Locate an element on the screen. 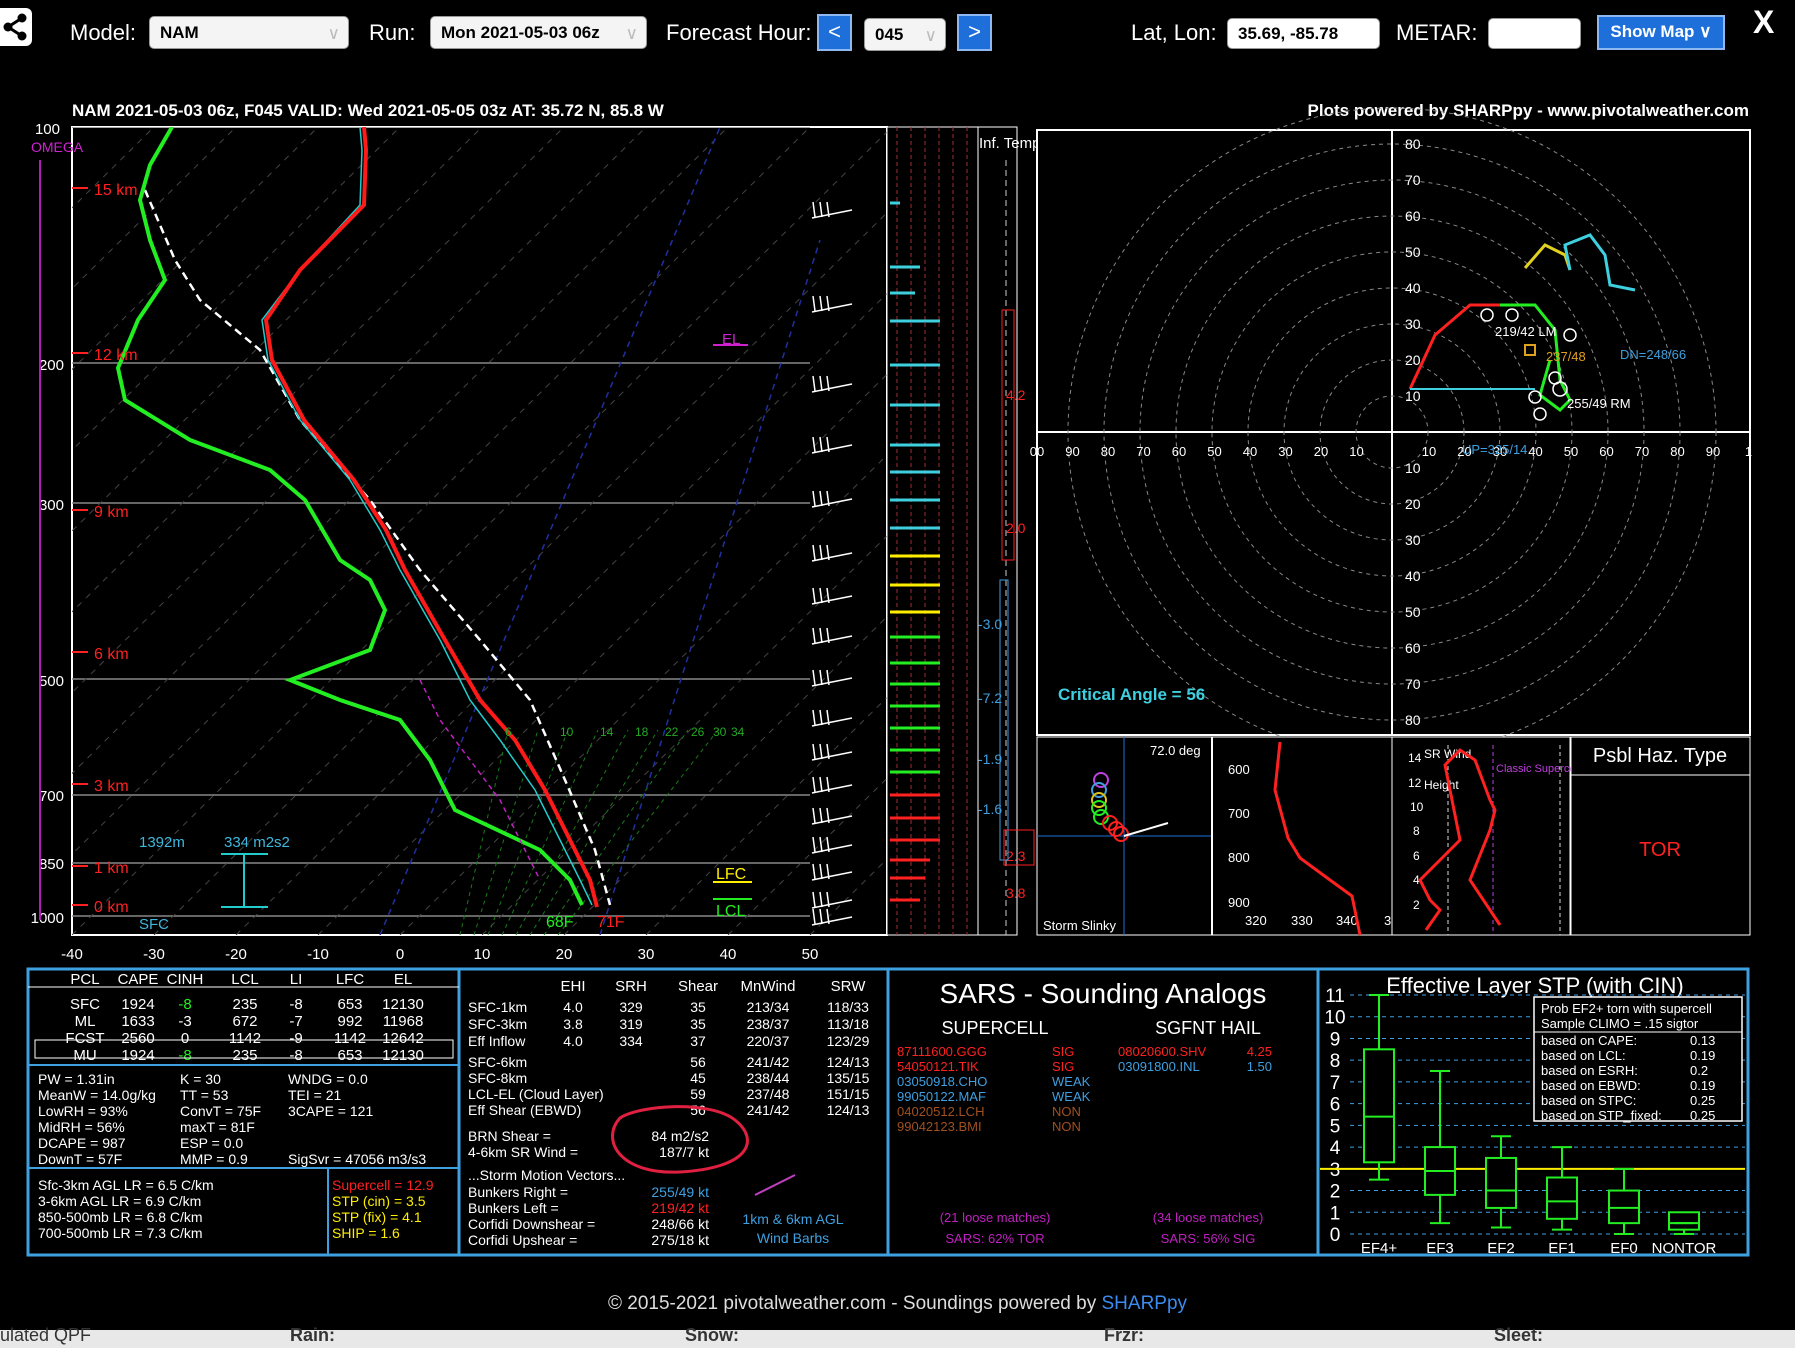  stp-prob-box is located at coordinates (1638, 1059).